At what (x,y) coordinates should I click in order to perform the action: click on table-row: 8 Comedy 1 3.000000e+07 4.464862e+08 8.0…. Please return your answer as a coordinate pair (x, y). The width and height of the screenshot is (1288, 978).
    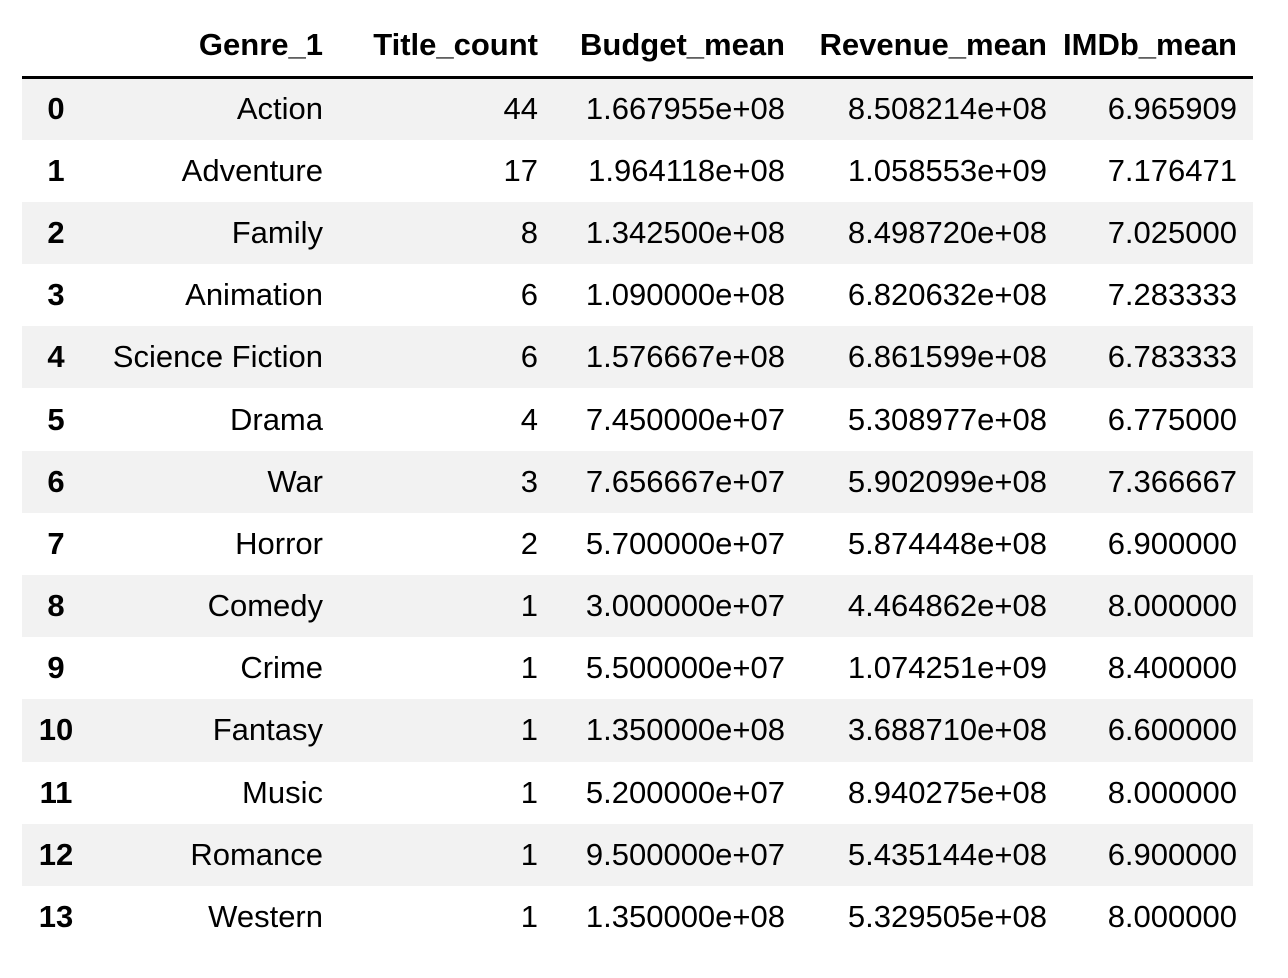
    Looking at the image, I should click on (637, 606).